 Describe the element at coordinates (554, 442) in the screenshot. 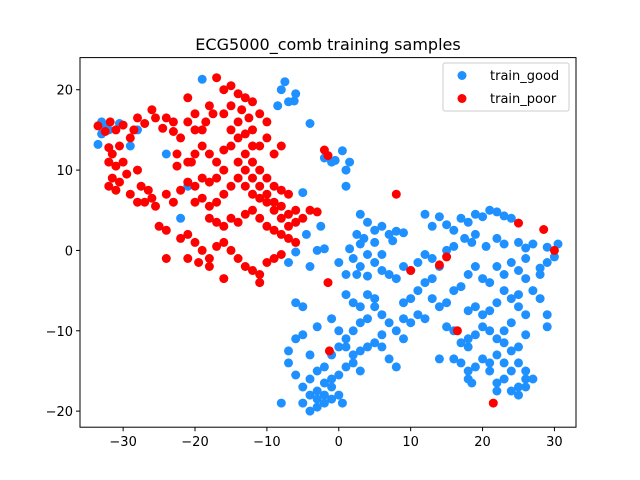

I see `x-tick-label: 30` at that location.